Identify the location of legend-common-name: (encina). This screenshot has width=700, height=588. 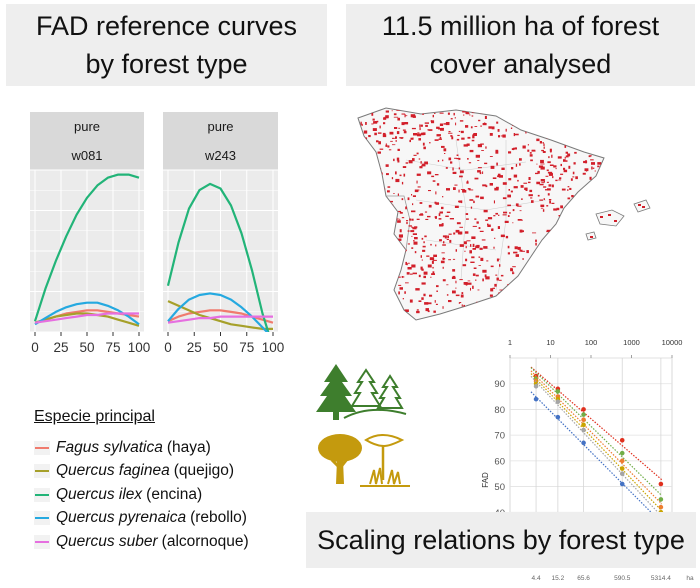
(174, 494).